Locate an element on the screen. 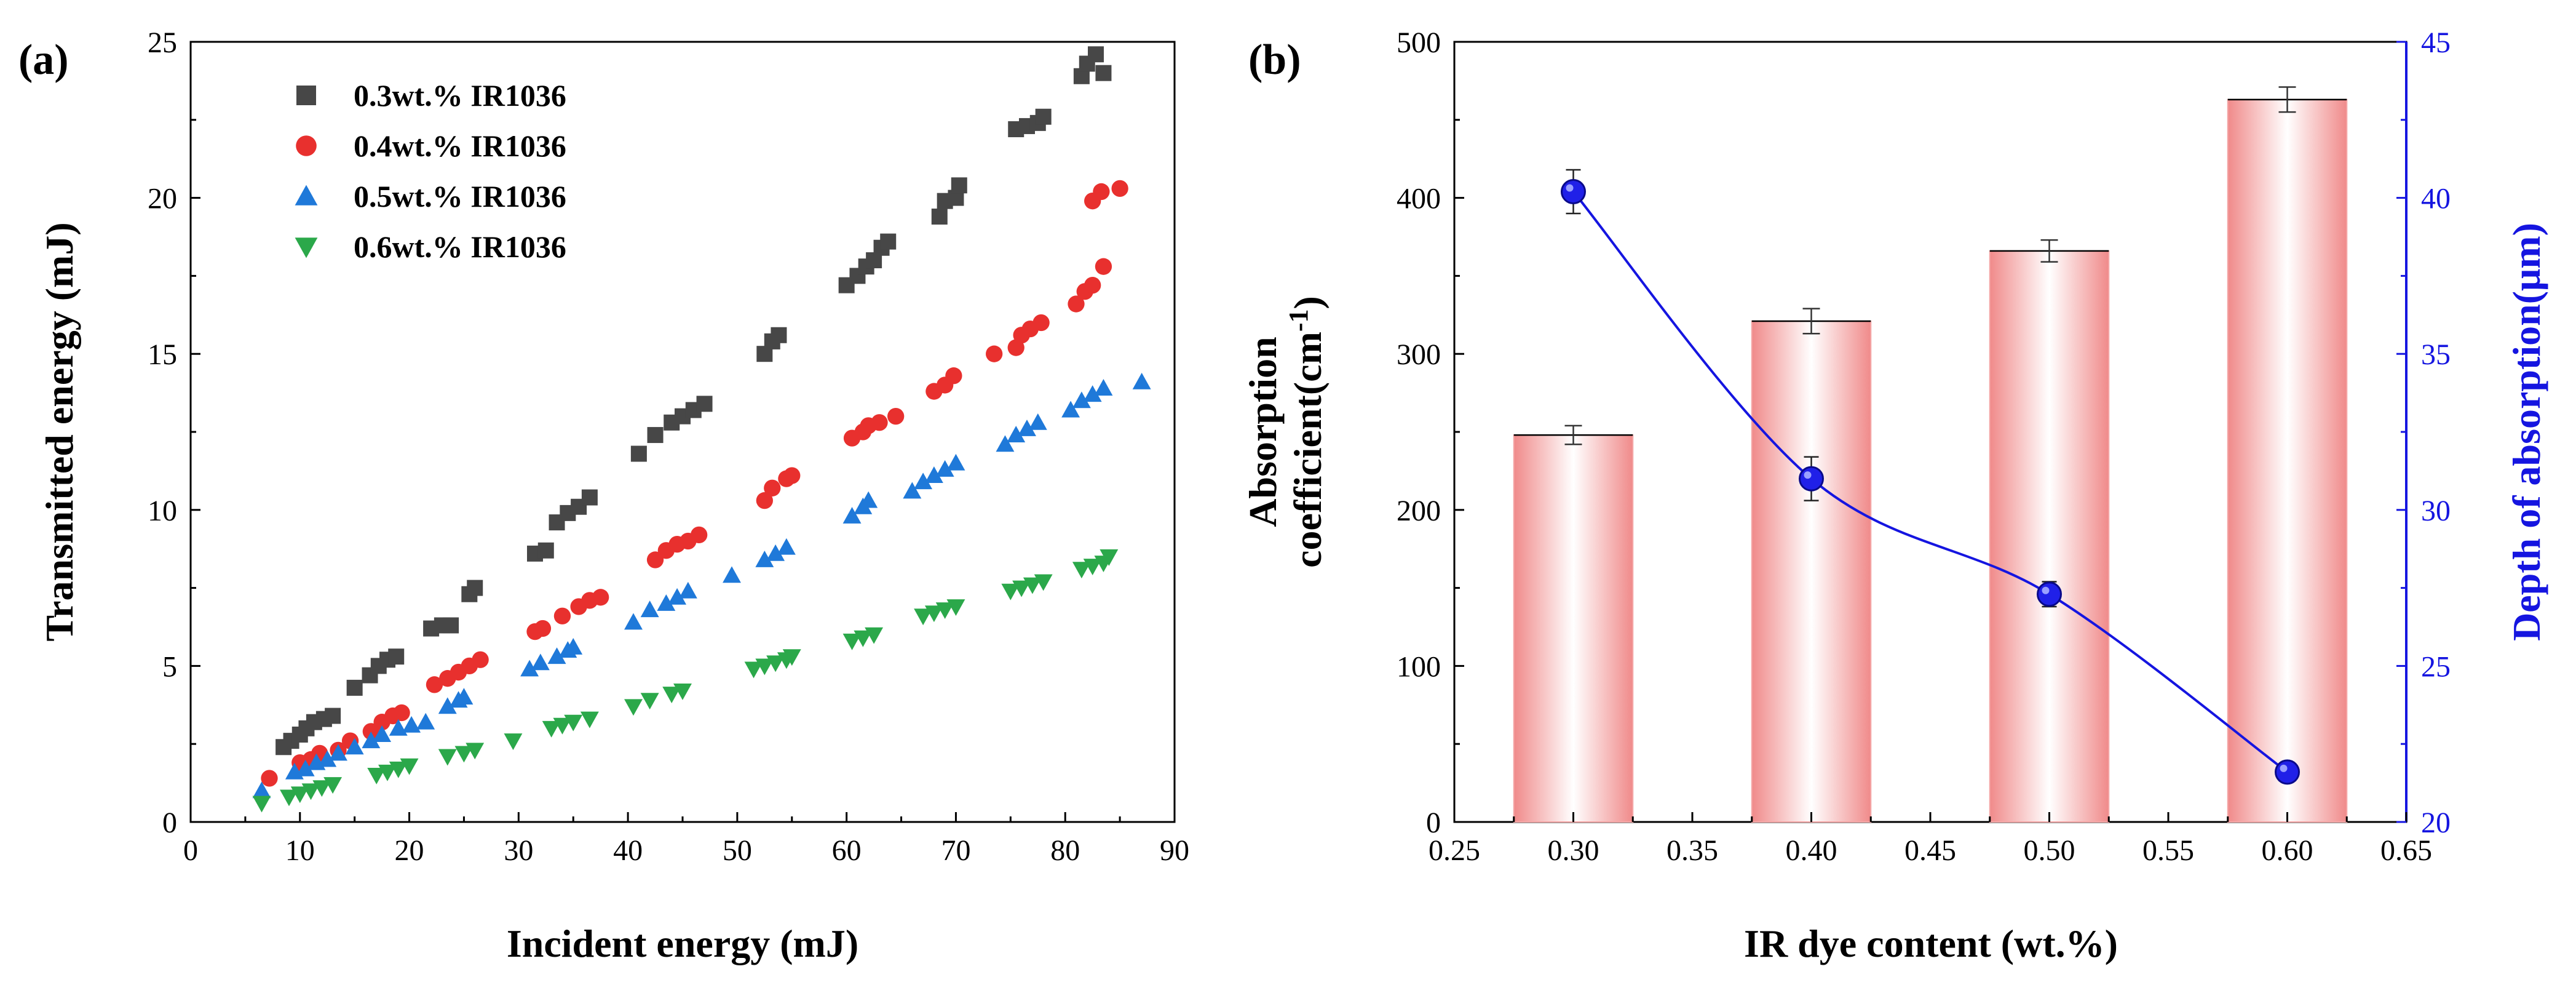  panel-b-y-label-exponent: -1 is located at coordinates (1298, 321).